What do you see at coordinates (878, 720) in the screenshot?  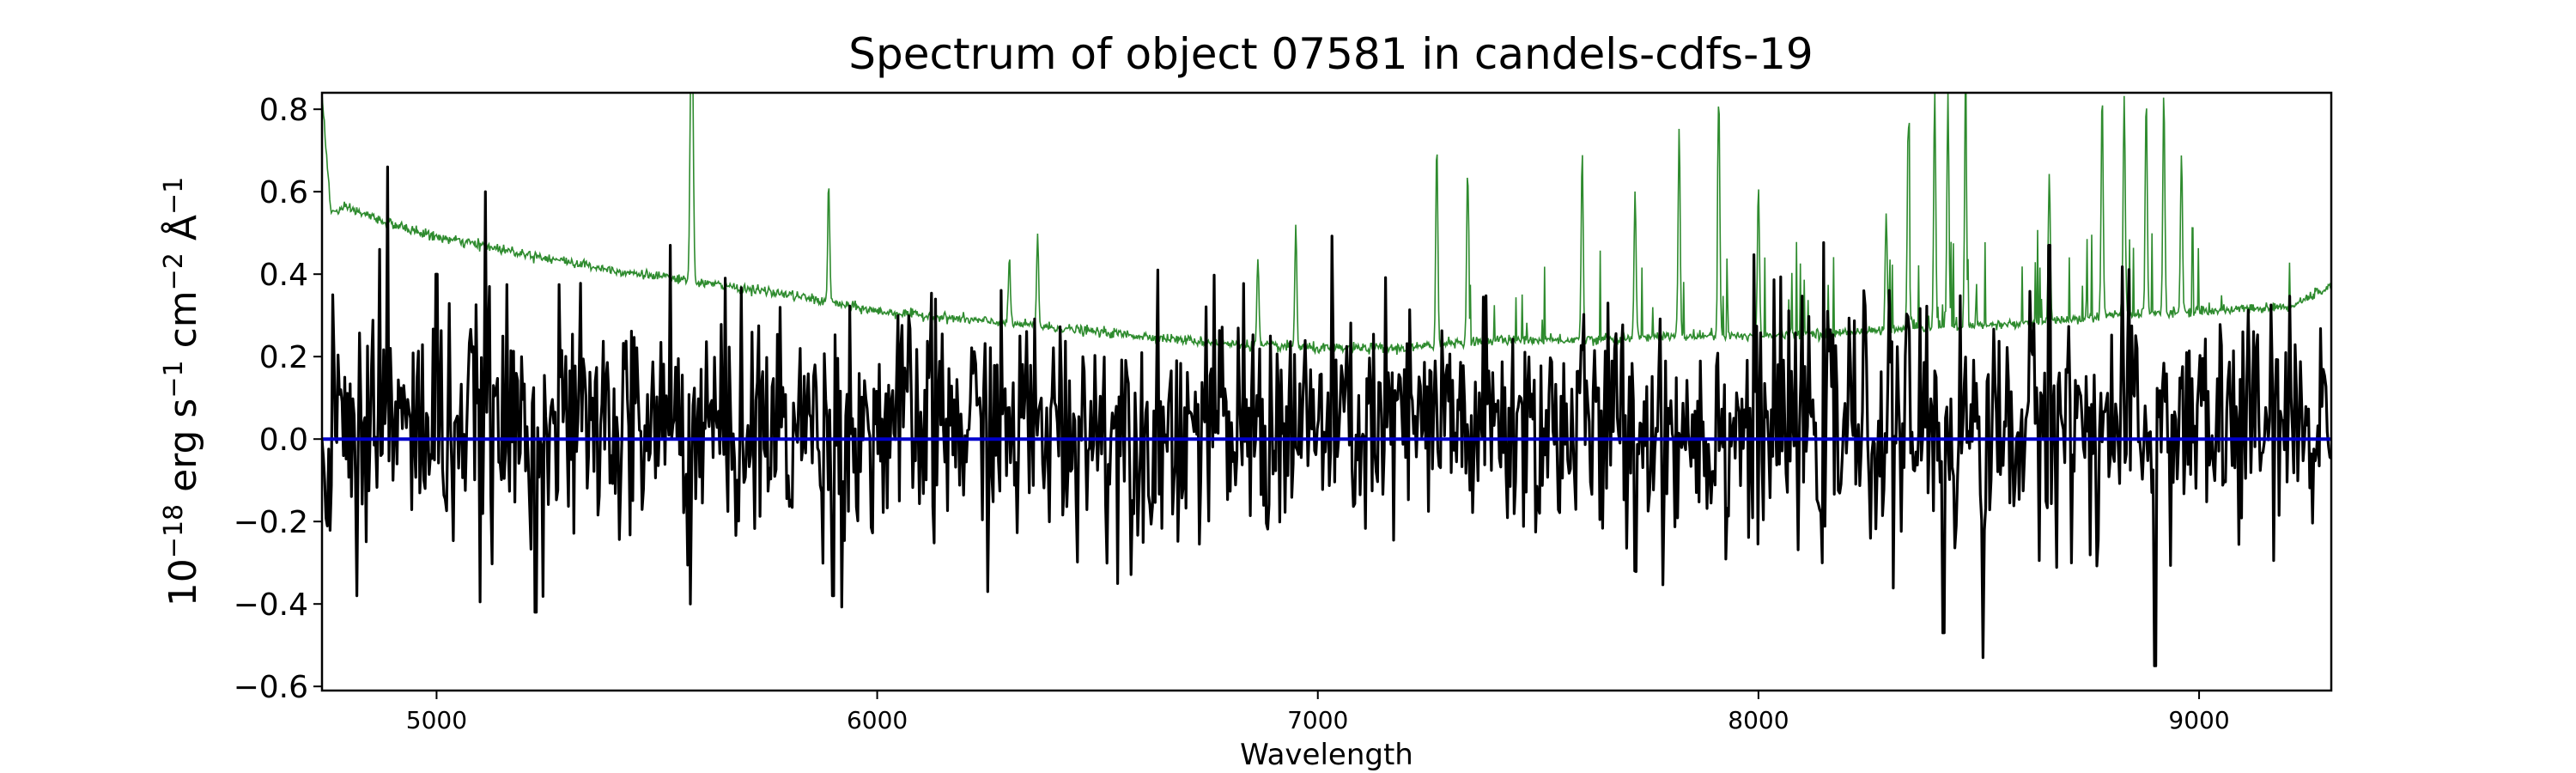 I see `x-tick-label: 6000` at bounding box center [878, 720].